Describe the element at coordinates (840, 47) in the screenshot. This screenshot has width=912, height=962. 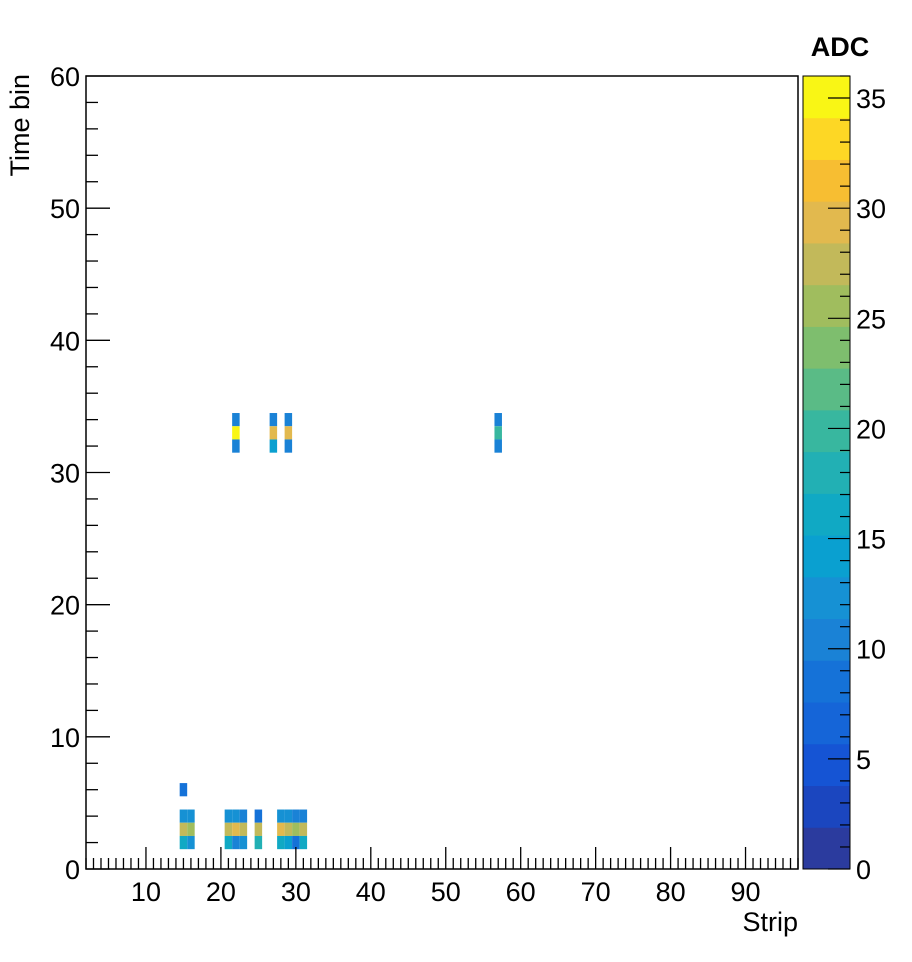
I see `color-scale-title: ADC` at that location.